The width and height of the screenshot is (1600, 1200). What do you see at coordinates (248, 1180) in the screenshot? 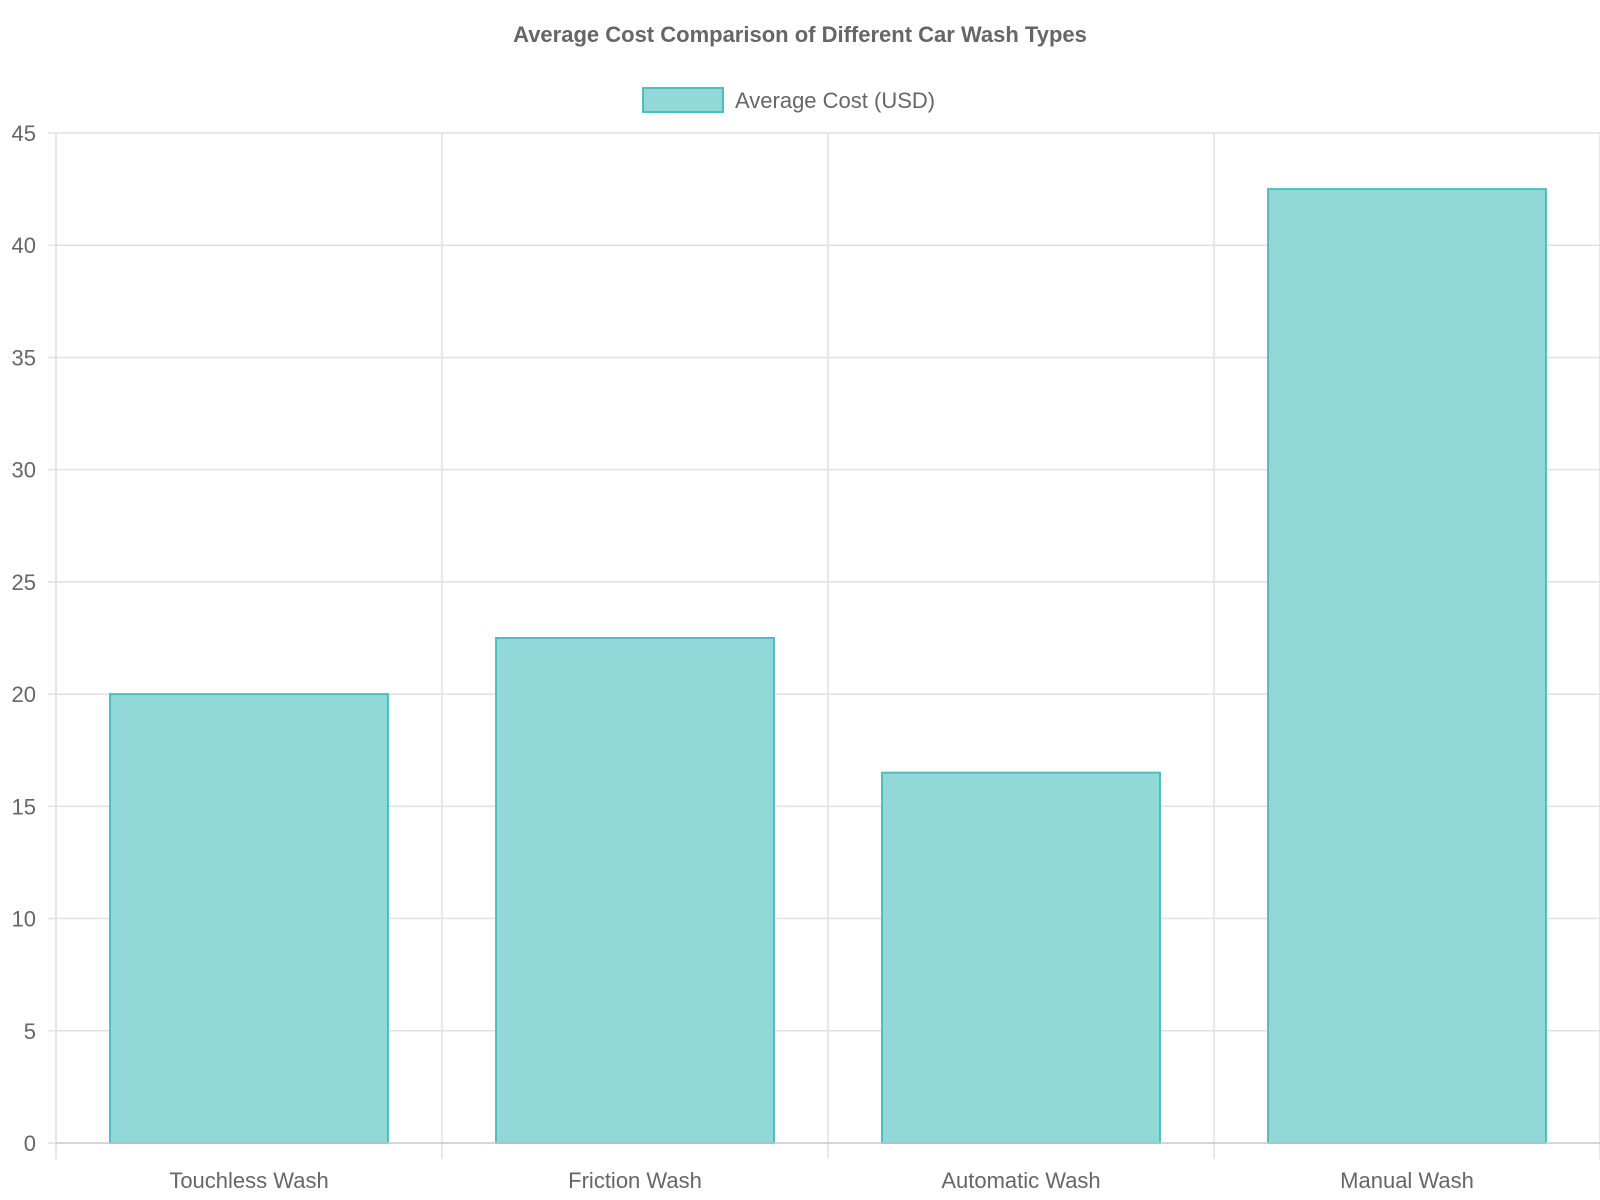
I see `x-tick-label: Touchless Wash` at bounding box center [248, 1180].